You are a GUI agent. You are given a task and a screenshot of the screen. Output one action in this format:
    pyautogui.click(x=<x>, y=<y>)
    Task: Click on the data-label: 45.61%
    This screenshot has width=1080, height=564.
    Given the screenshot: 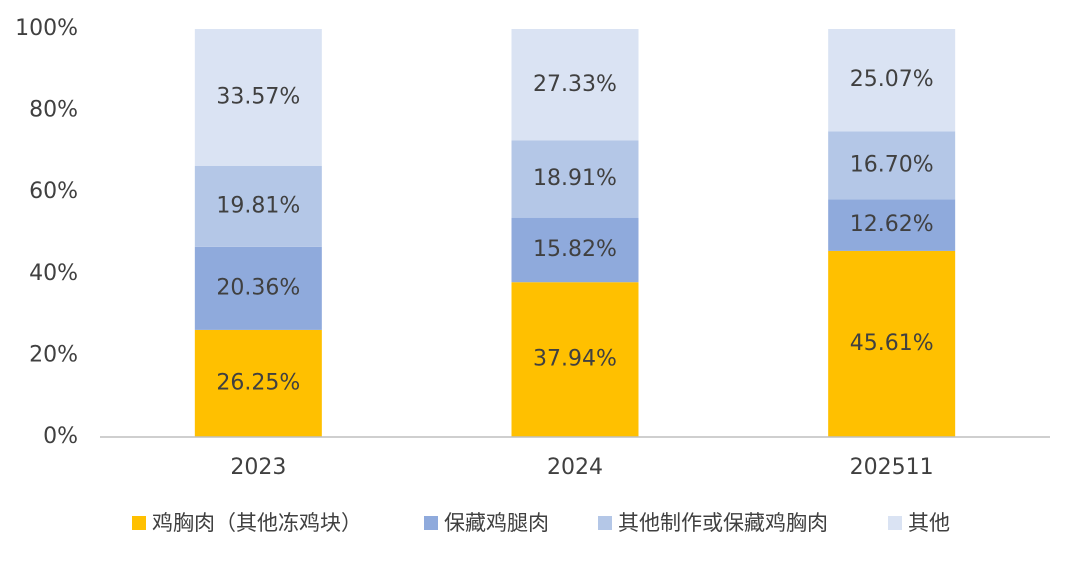 What is the action you would take?
    pyautogui.click(x=892, y=343)
    